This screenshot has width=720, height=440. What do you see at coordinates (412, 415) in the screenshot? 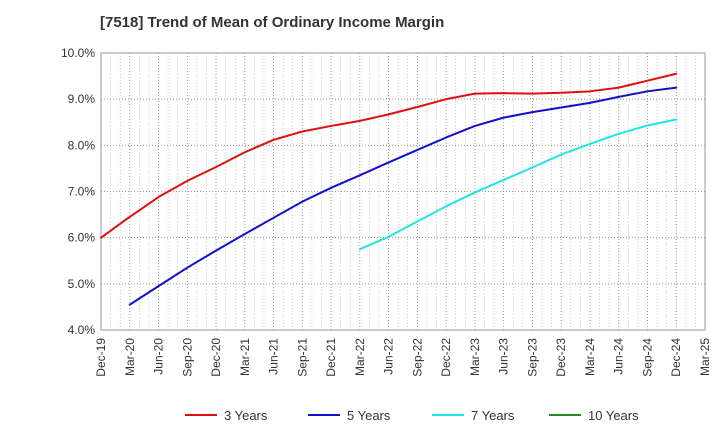
I see `legend: 3 Years 5 Years 7 Years 10 Years` at bounding box center [412, 415].